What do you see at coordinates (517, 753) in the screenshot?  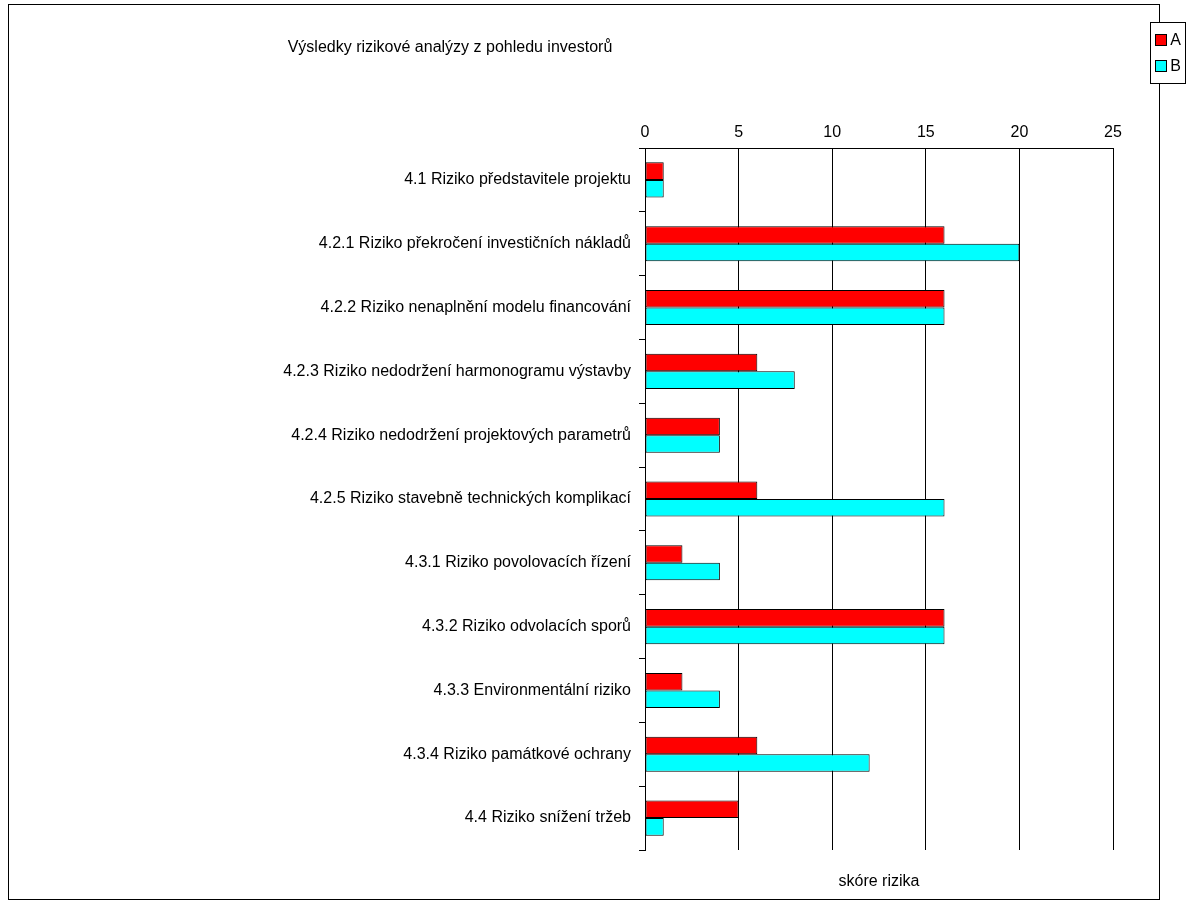 I see `y-tick-label: 4.3.4 Riziko památkové ochrany` at bounding box center [517, 753].